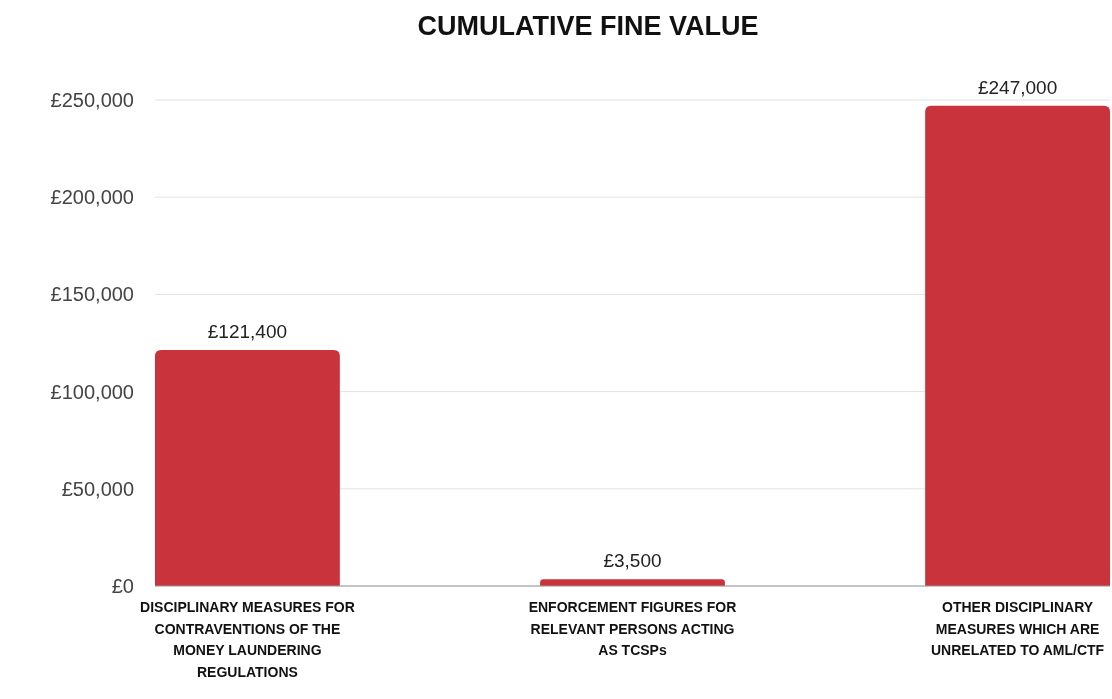 The width and height of the screenshot is (1112, 699). What do you see at coordinates (632, 561) in the screenshot?
I see `data-label: £3,500` at bounding box center [632, 561].